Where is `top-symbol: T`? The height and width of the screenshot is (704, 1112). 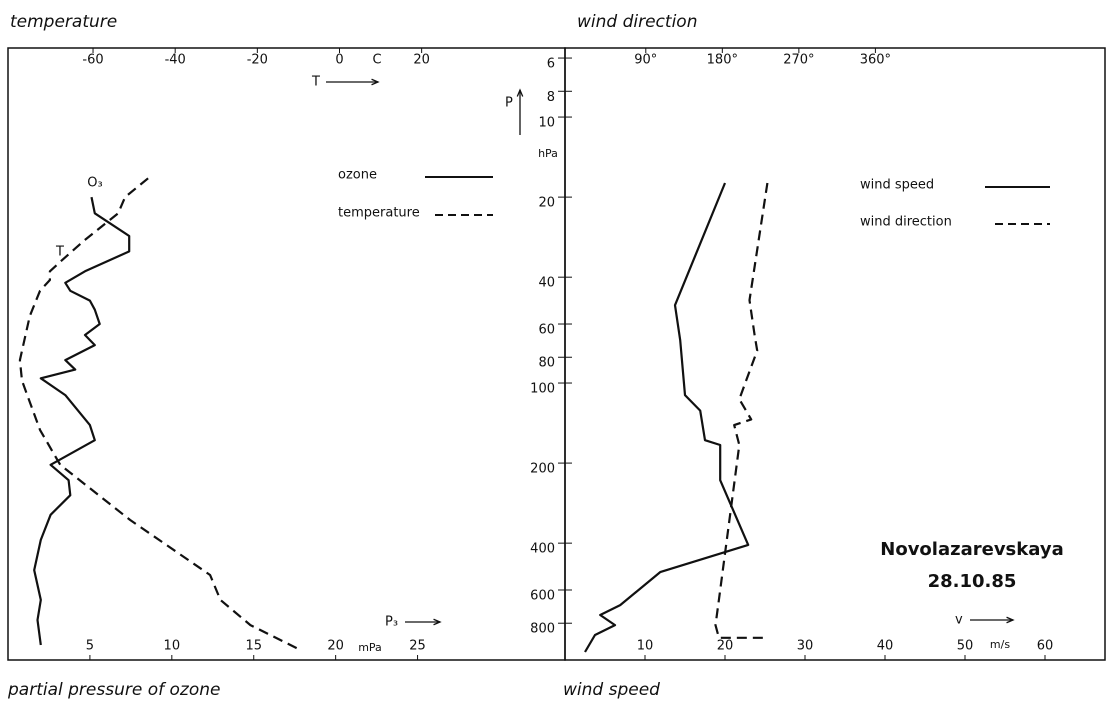
top-symbol: T is located at coordinates (315, 82).